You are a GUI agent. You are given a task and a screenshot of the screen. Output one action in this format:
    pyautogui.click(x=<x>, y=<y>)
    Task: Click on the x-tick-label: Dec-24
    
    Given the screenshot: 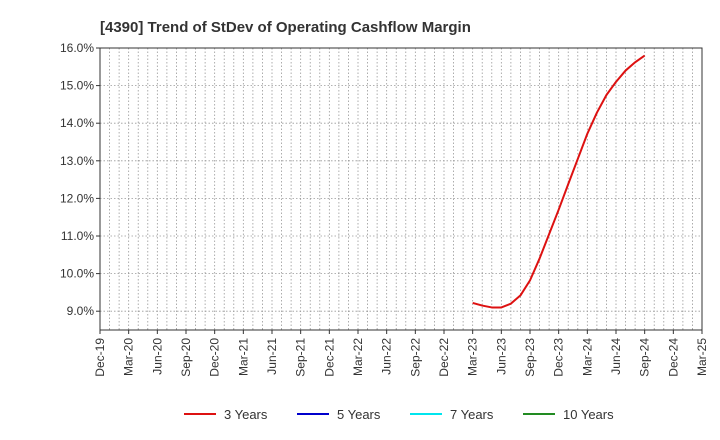 What is the action you would take?
    pyautogui.click(x=673, y=357)
    